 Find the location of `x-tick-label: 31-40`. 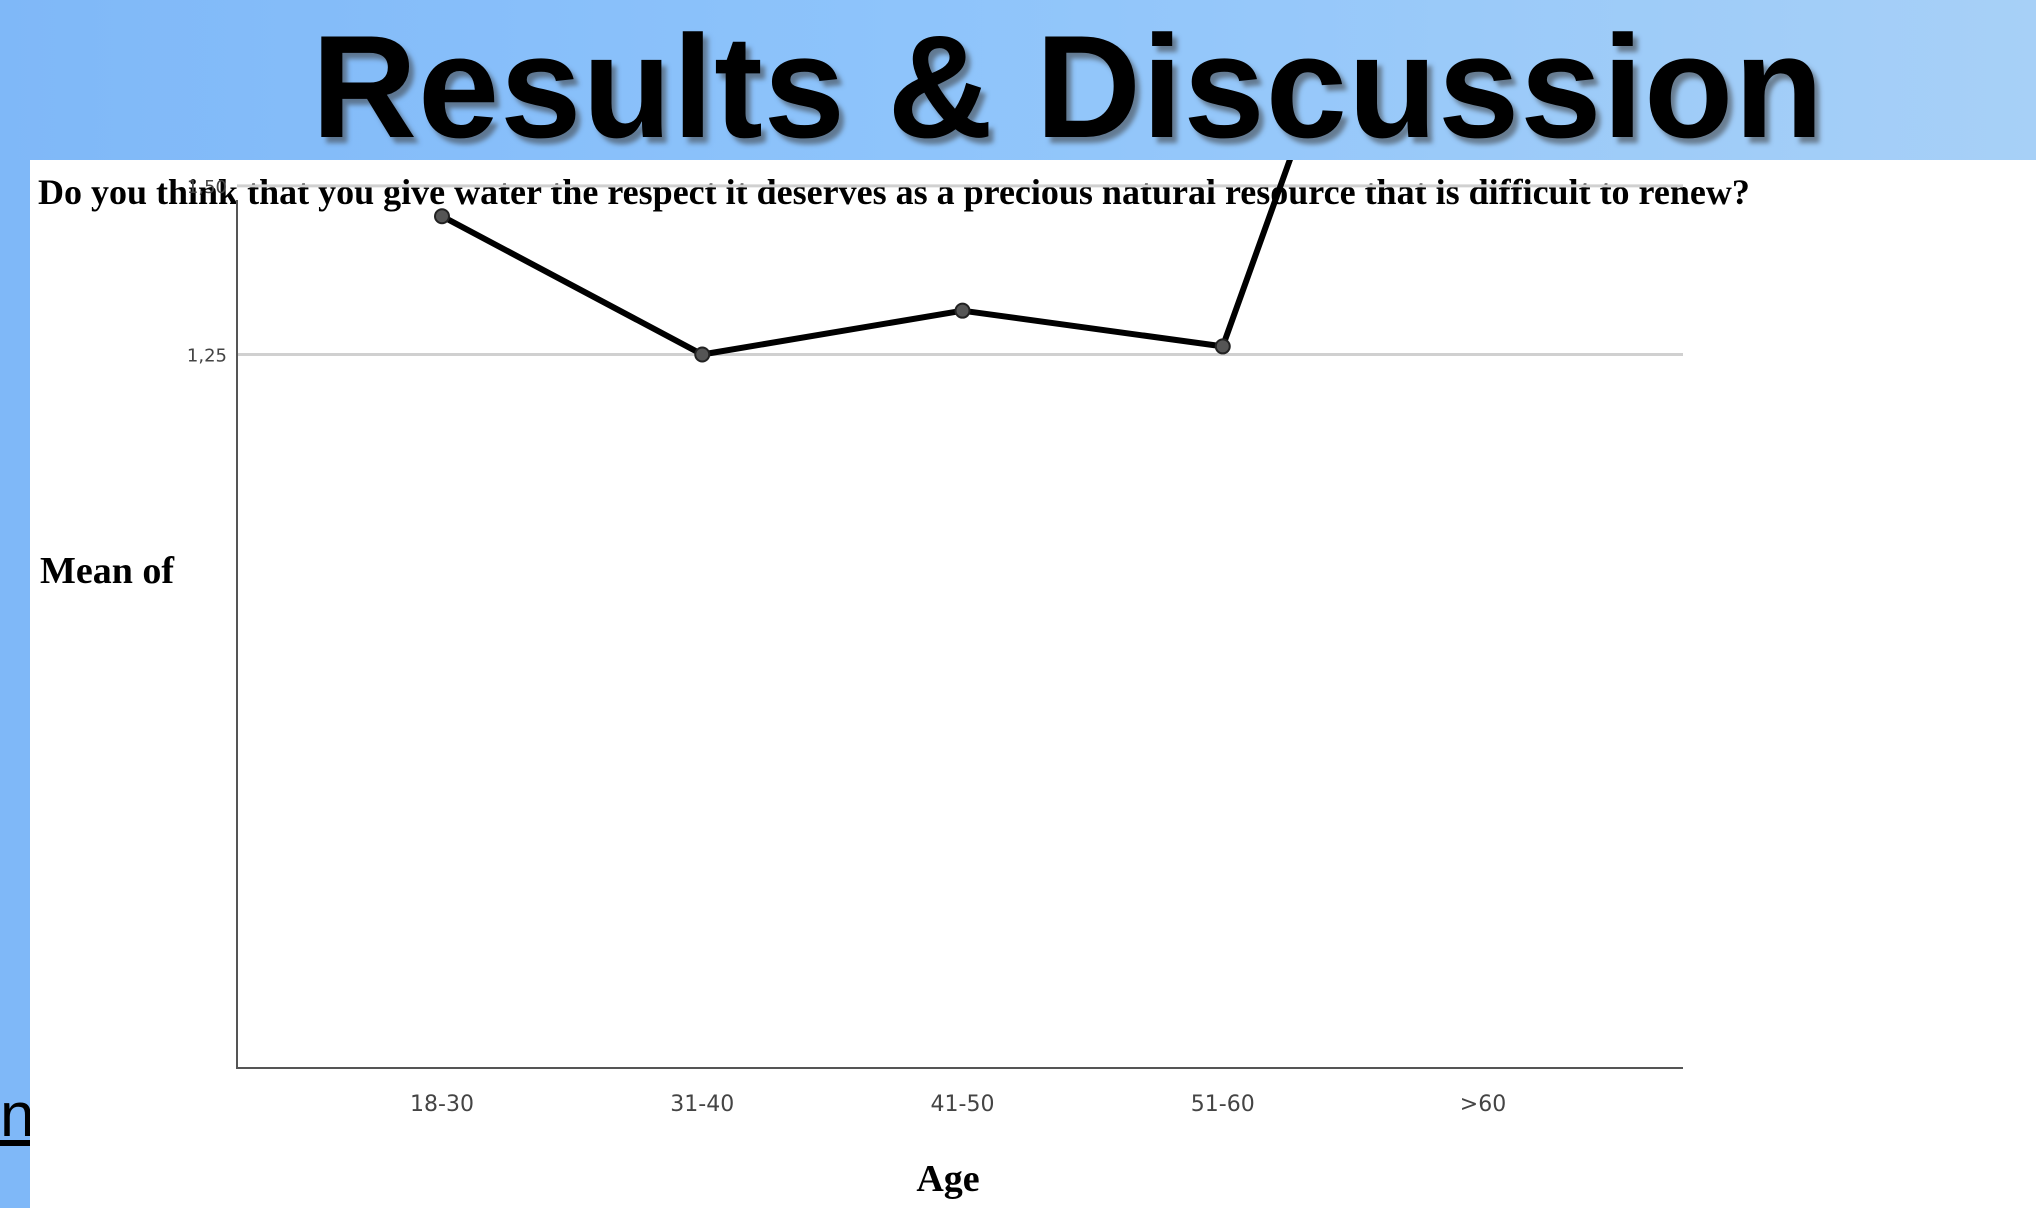

x-tick-label: 31-40 is located at coordinates (702, 1104).